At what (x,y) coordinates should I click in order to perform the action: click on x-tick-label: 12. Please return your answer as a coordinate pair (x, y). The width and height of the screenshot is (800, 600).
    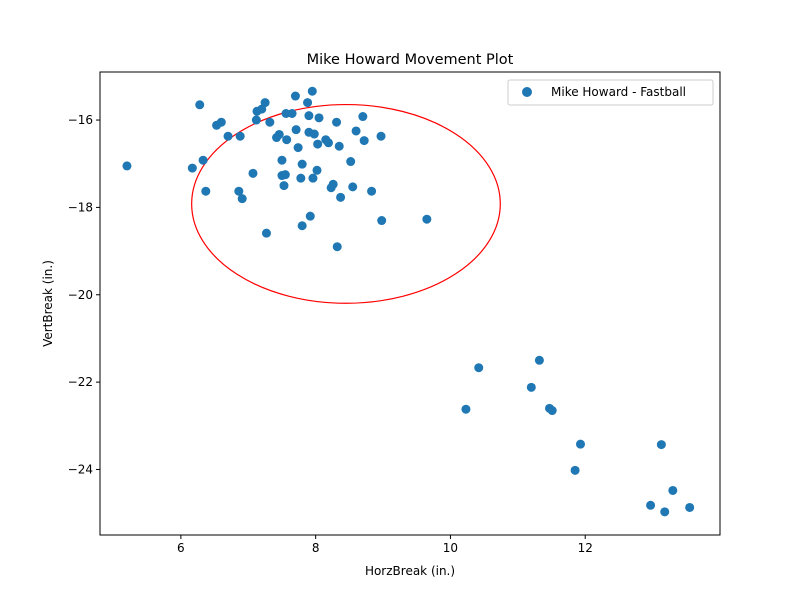
    Looking at the image, I should click on (585, 548).